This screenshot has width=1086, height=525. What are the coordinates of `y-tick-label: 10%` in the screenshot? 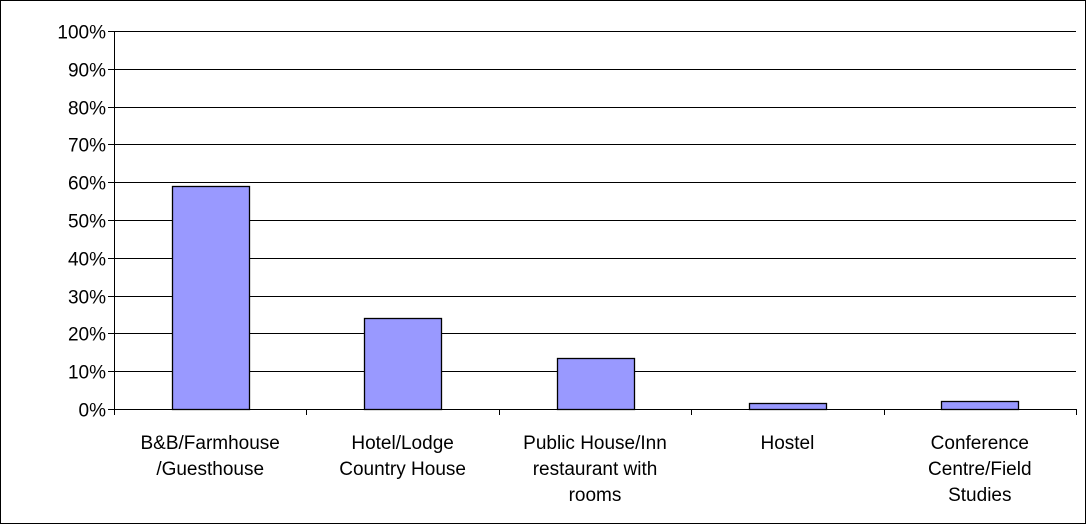 It's located at (87, 373).